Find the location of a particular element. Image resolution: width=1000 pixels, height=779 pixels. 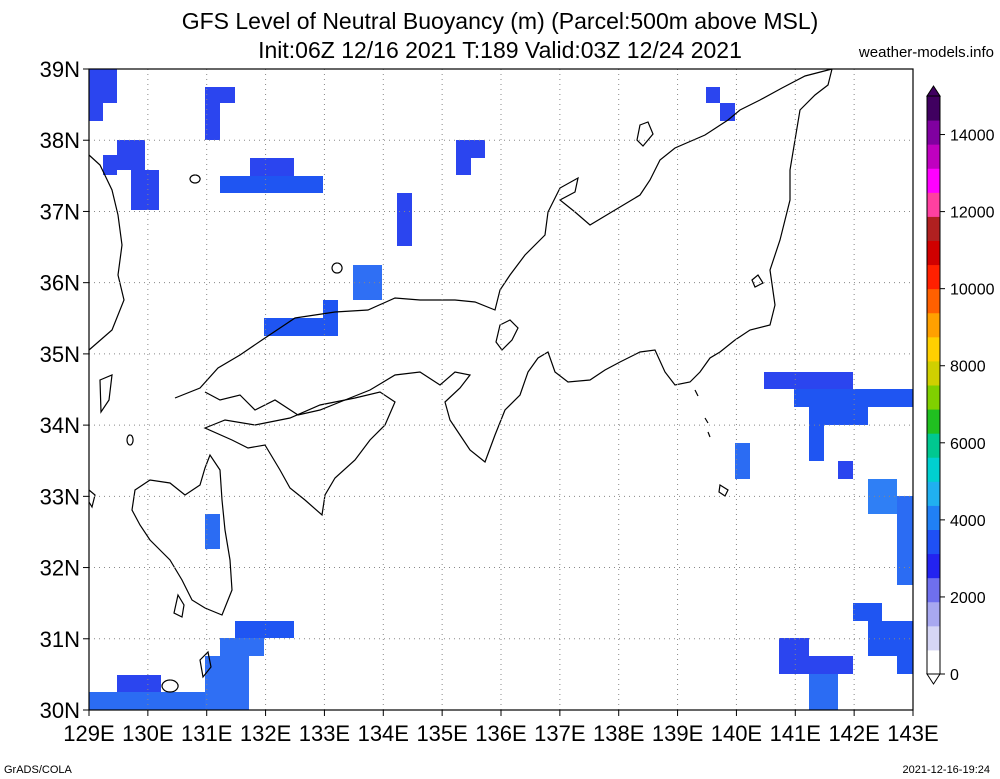

colorbar-label: 0 is located at coordinates (954, 675).